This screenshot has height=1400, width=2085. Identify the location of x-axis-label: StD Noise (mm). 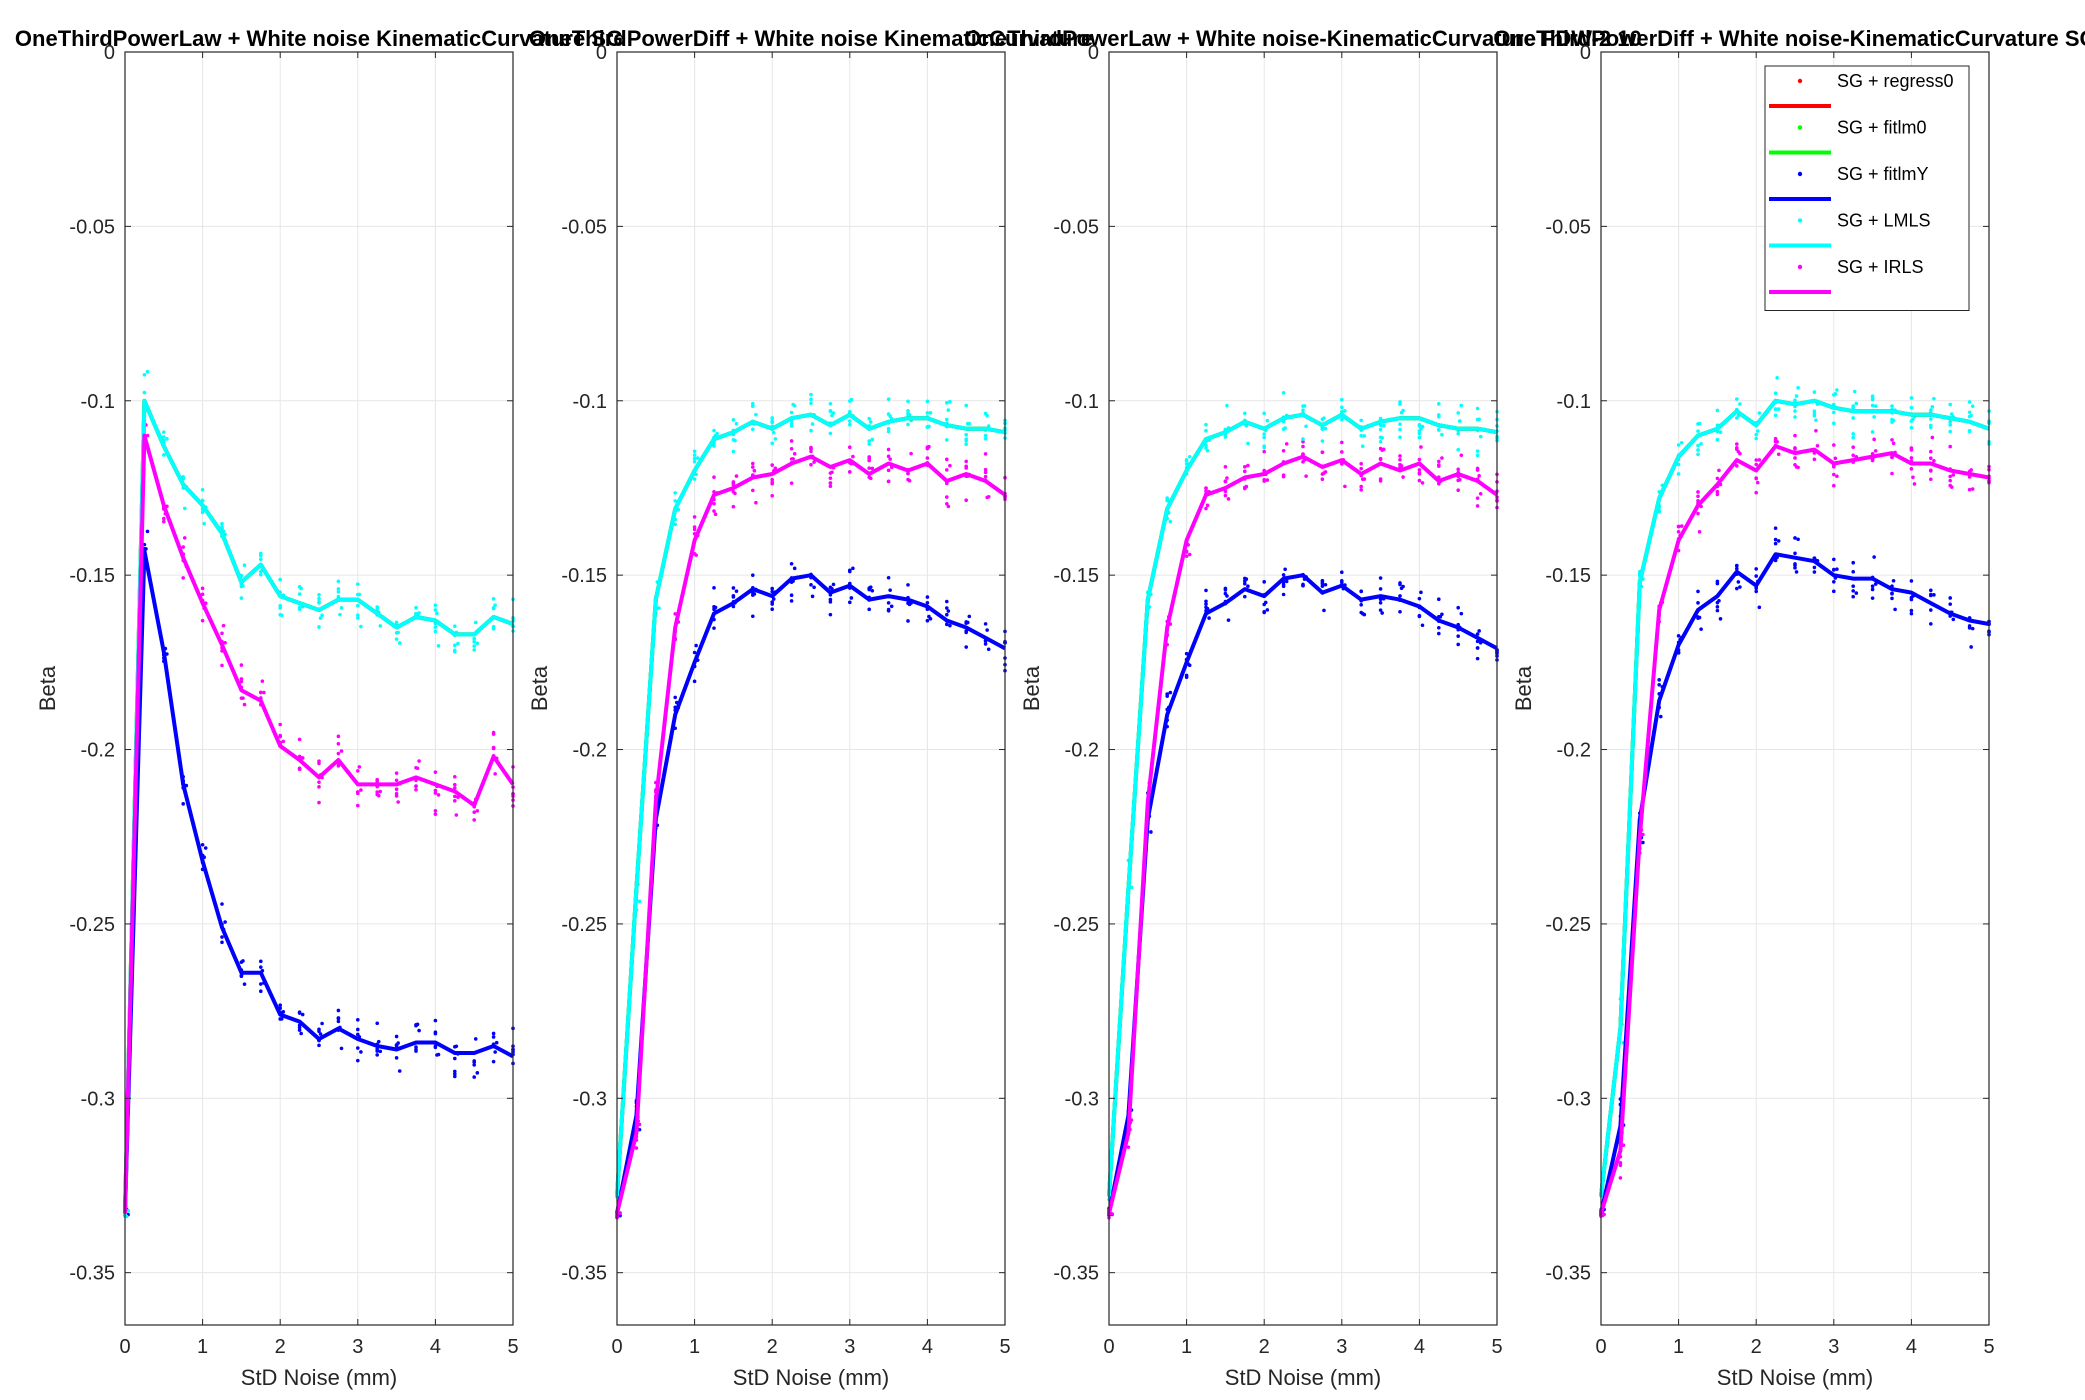
(1303, 1377).